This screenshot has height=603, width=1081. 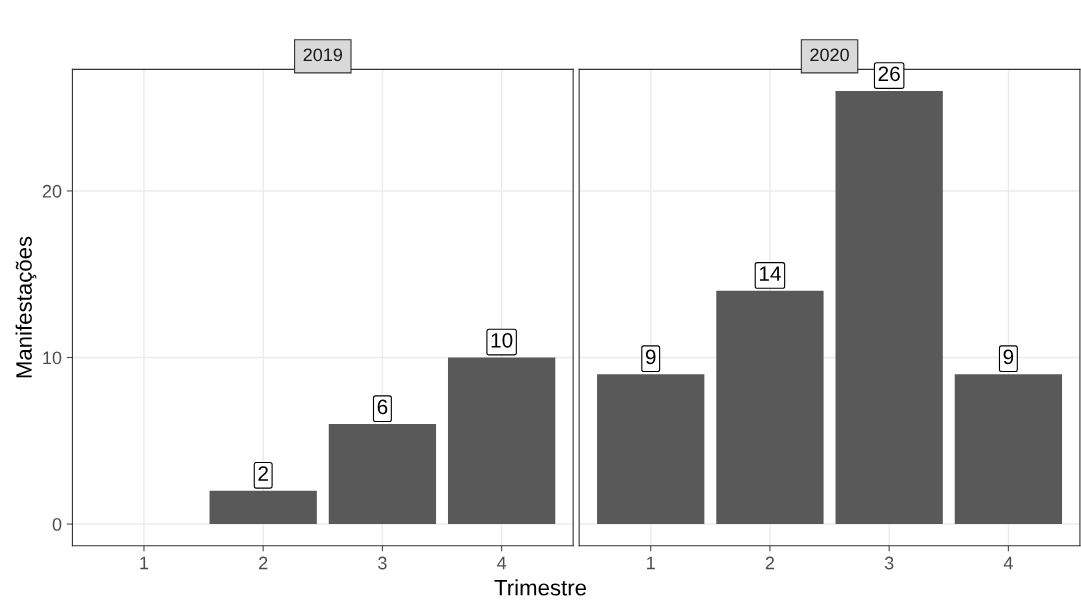 I want to click on data-label: 10, so click(x=502, y=340).